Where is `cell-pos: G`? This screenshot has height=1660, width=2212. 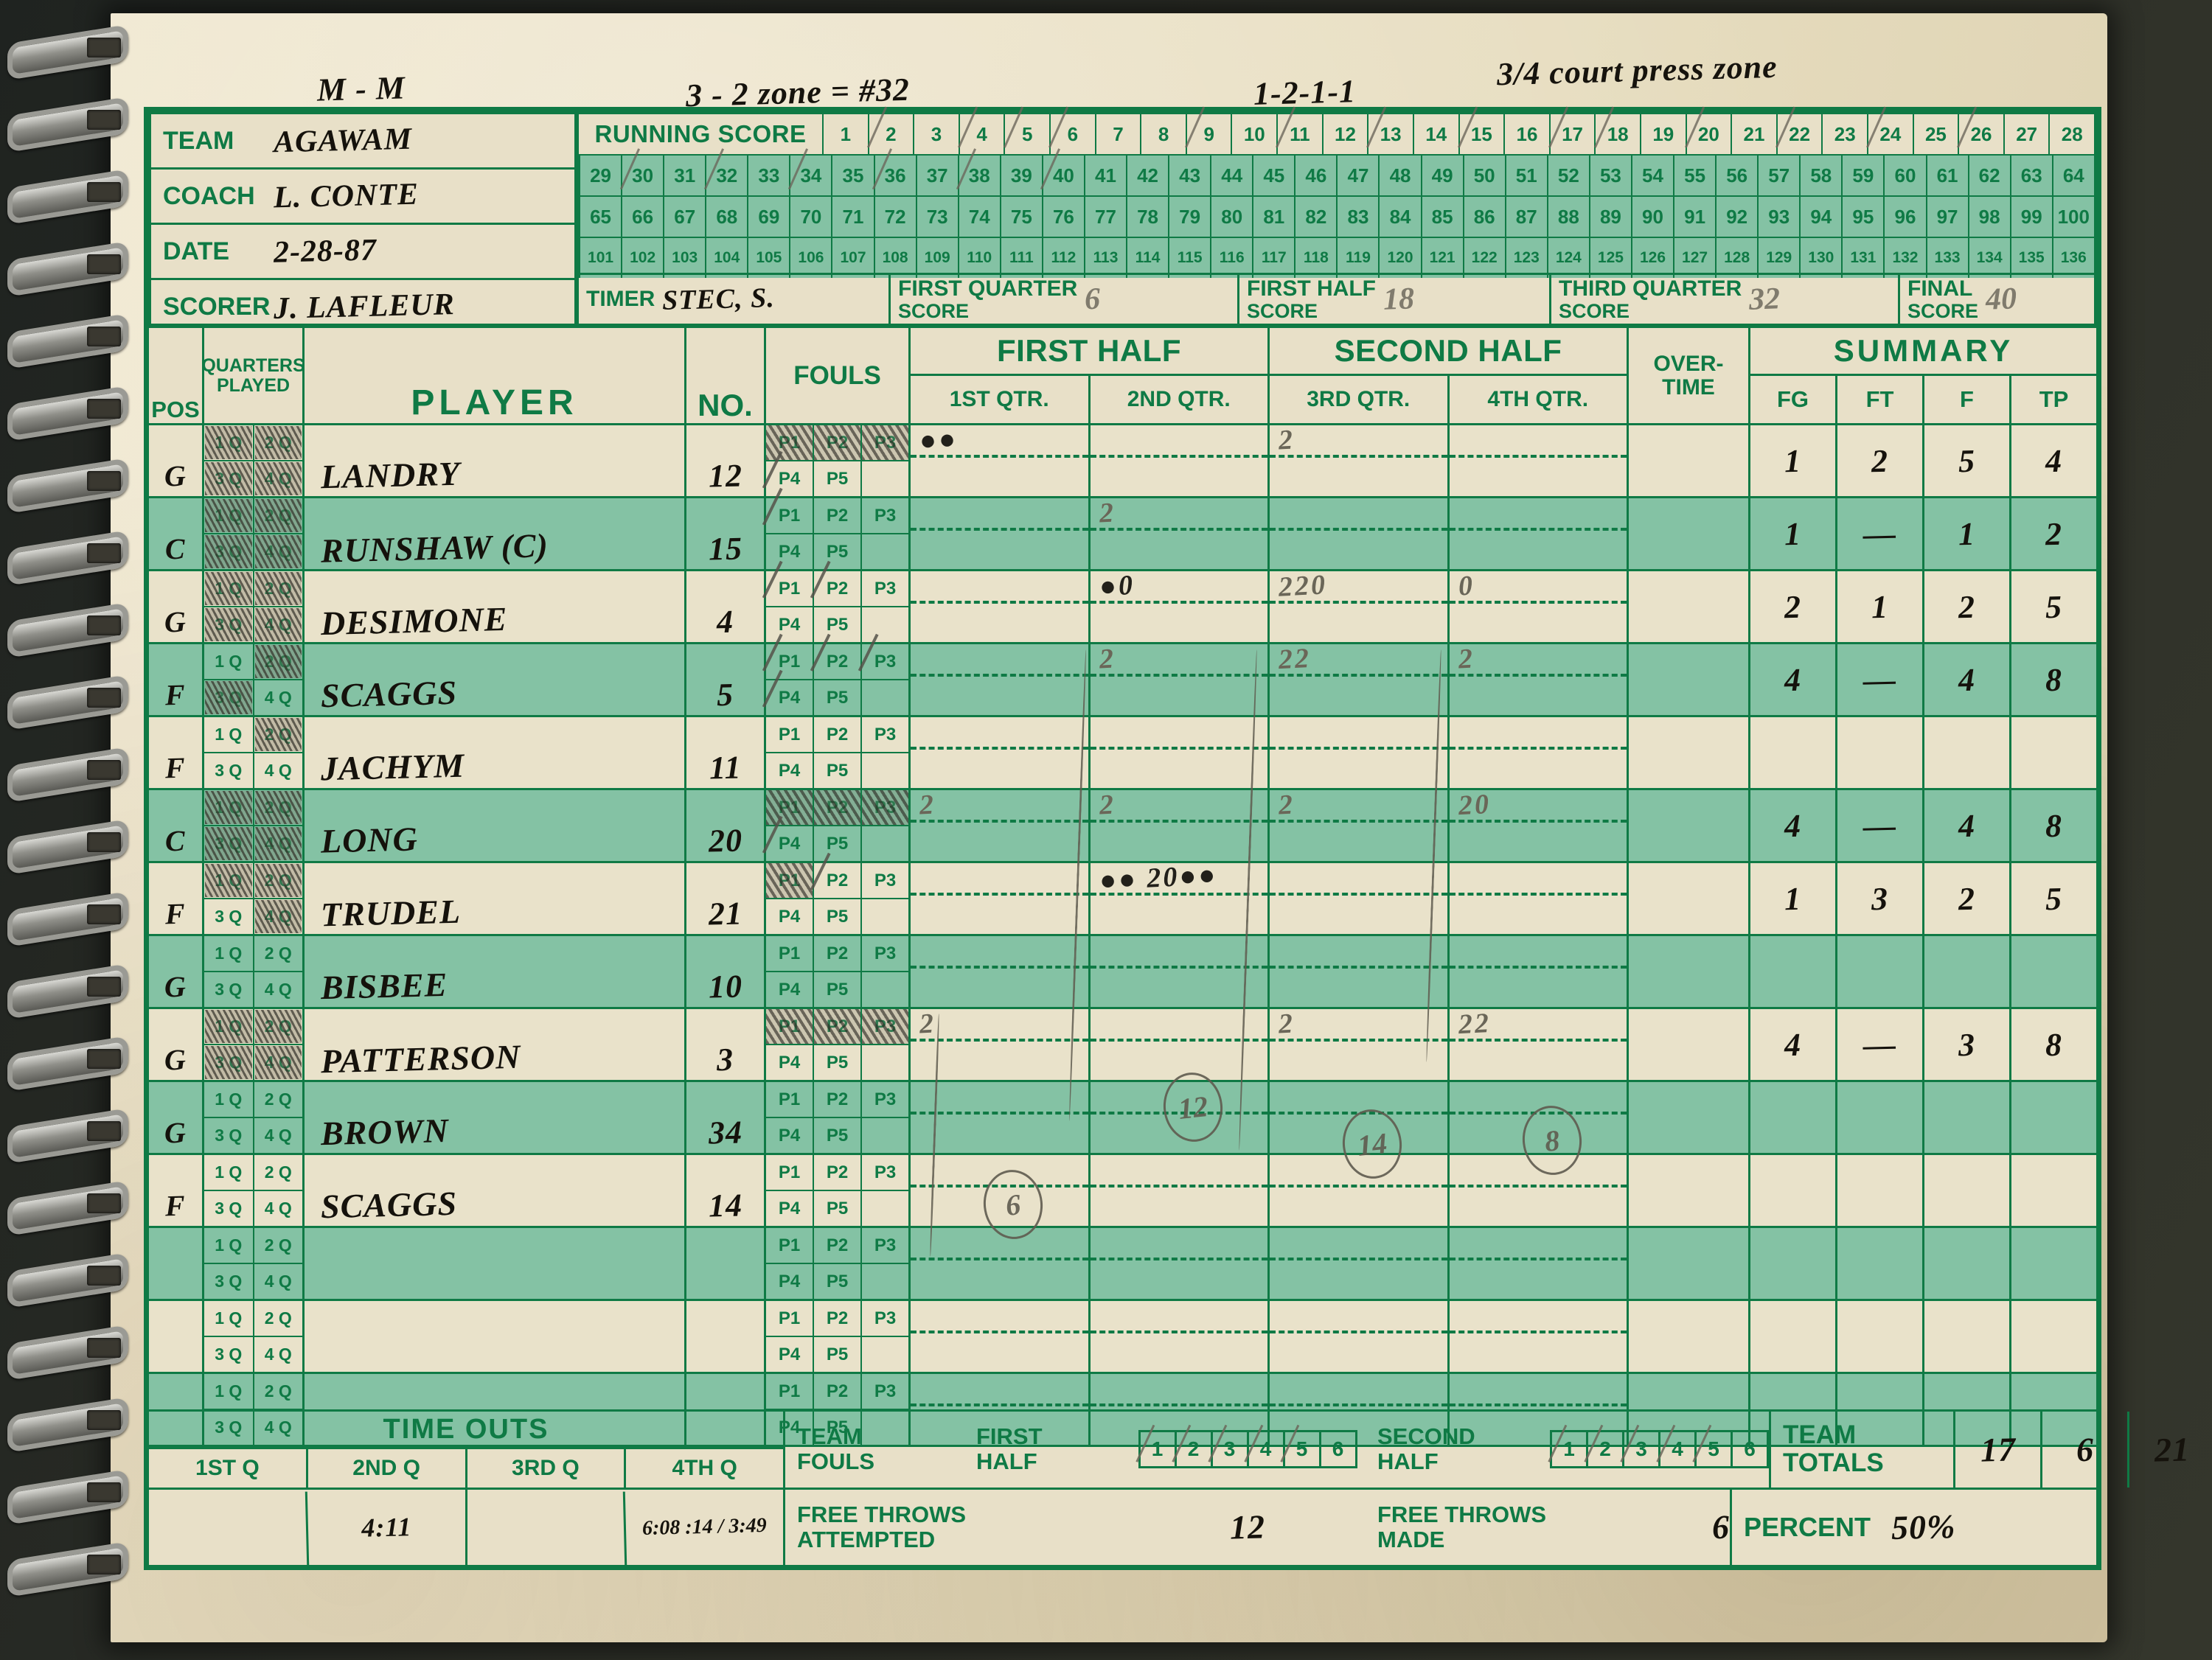 cell-pos: G is located at coordinates (175, 621).